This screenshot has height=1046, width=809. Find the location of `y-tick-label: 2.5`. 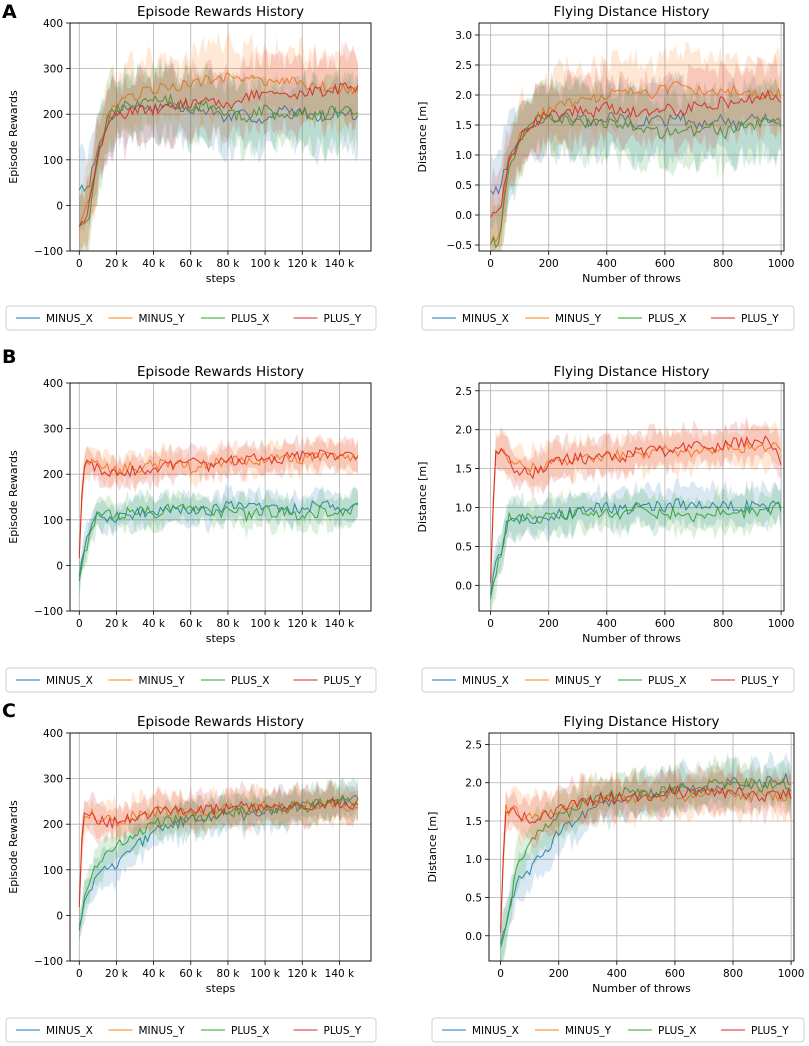

y-tick-label: 2.5 is located at coordinates (473, 745).